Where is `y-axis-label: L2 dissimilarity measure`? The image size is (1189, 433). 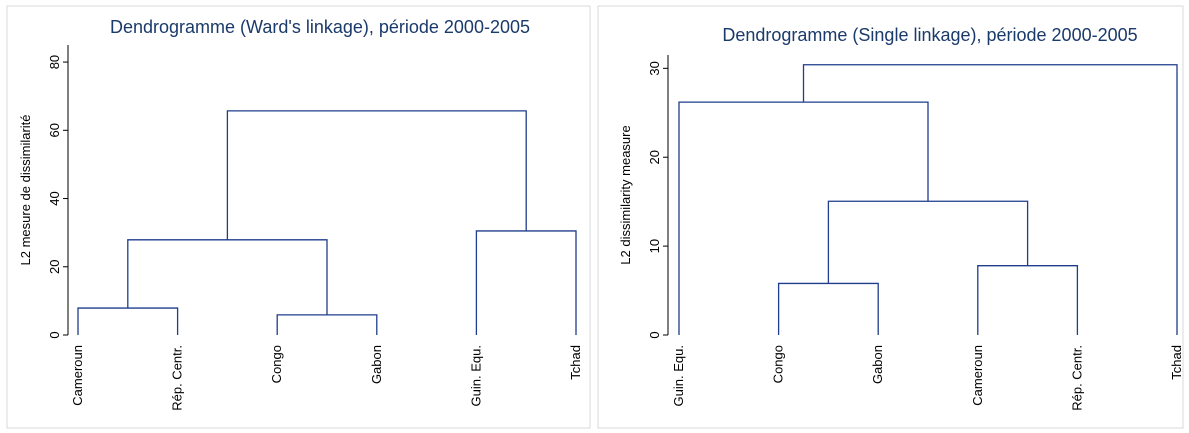
y-axis-label: L2 dissimilarity measure is located at coordinates (625, 194).